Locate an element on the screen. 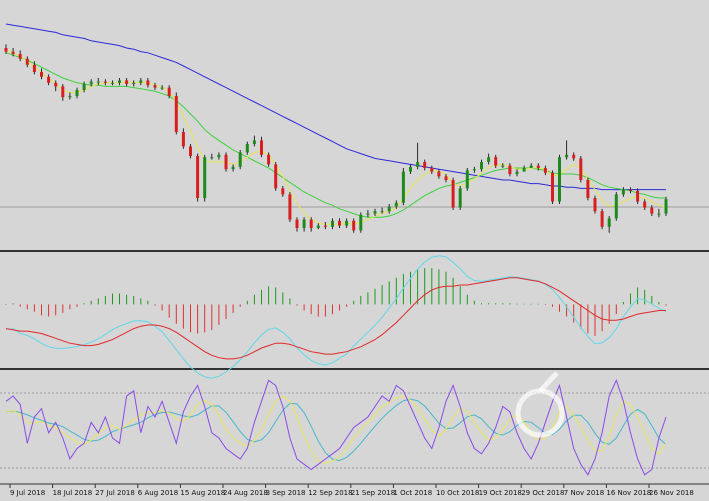 This screenshot has width=709, height=501. x-tick-label: 6 Aug 2018 is located at coordinates (158, 493).